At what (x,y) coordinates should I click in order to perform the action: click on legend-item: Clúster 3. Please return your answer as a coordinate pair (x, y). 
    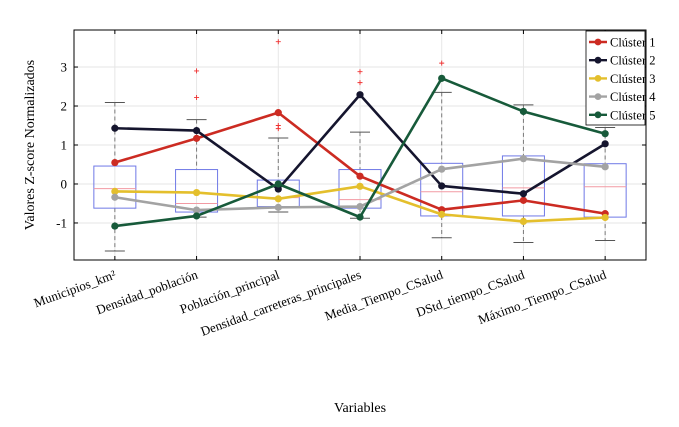
    Looking at the image, I should click on (622, 79).